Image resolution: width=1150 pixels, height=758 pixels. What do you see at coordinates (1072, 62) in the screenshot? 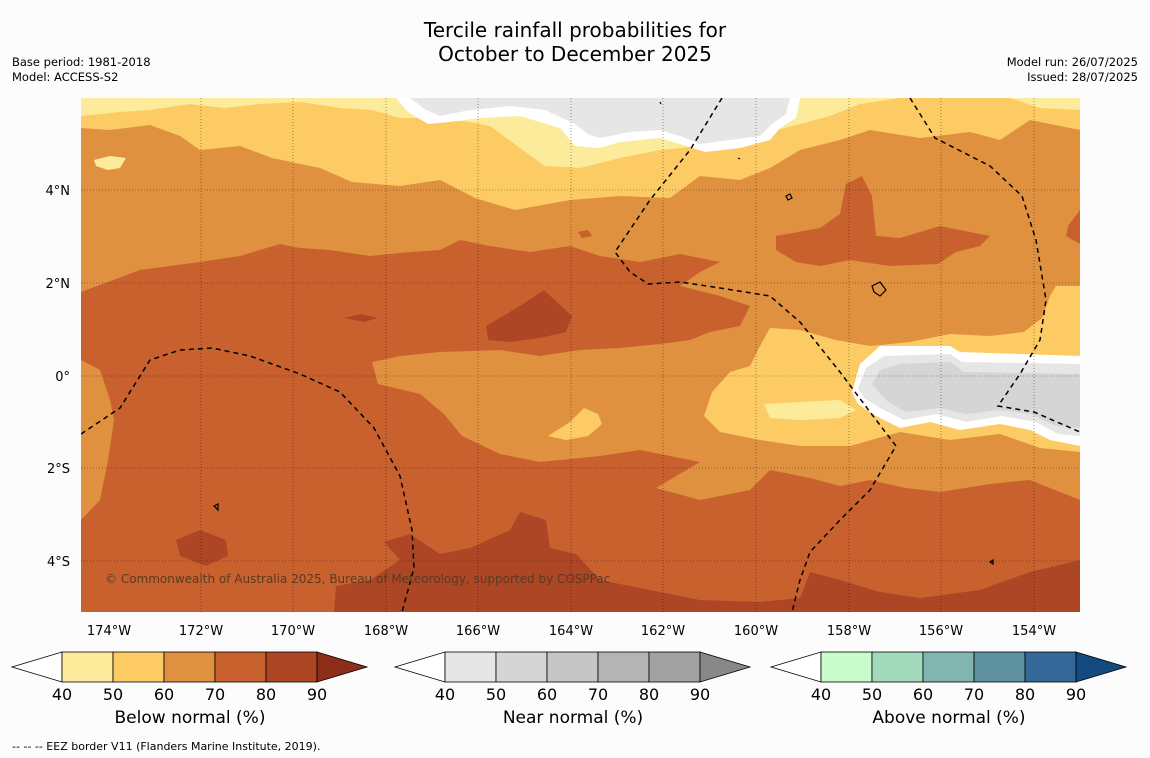
I see `model-run: Model run: 26/07/2025` at bounding box center [1072, 62].